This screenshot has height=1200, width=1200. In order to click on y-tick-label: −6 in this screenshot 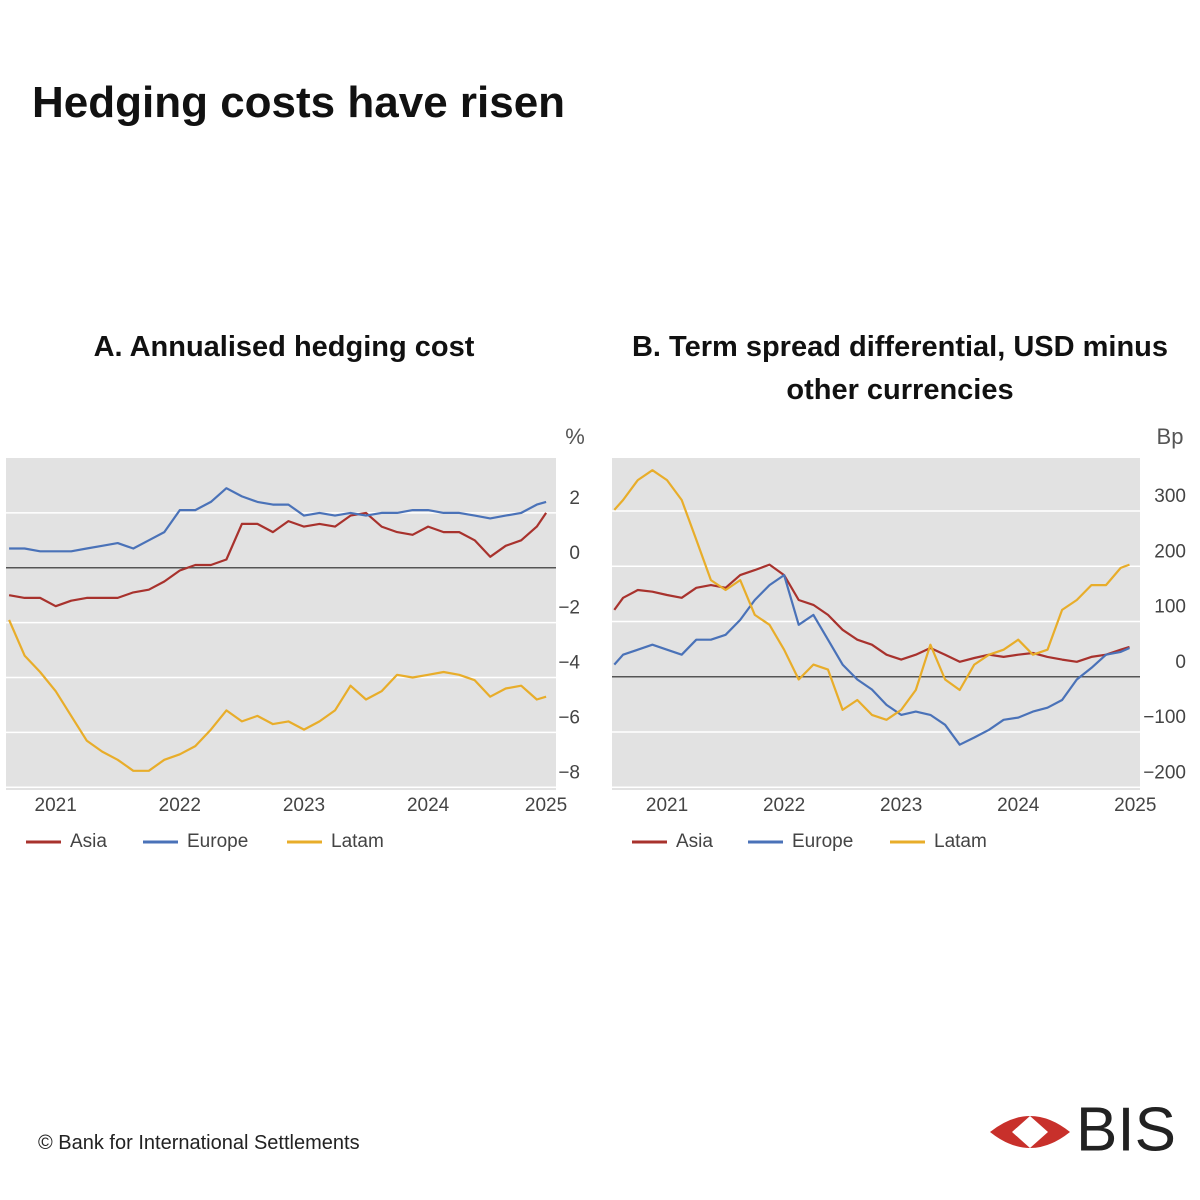, I will do `click(569, 717)`.